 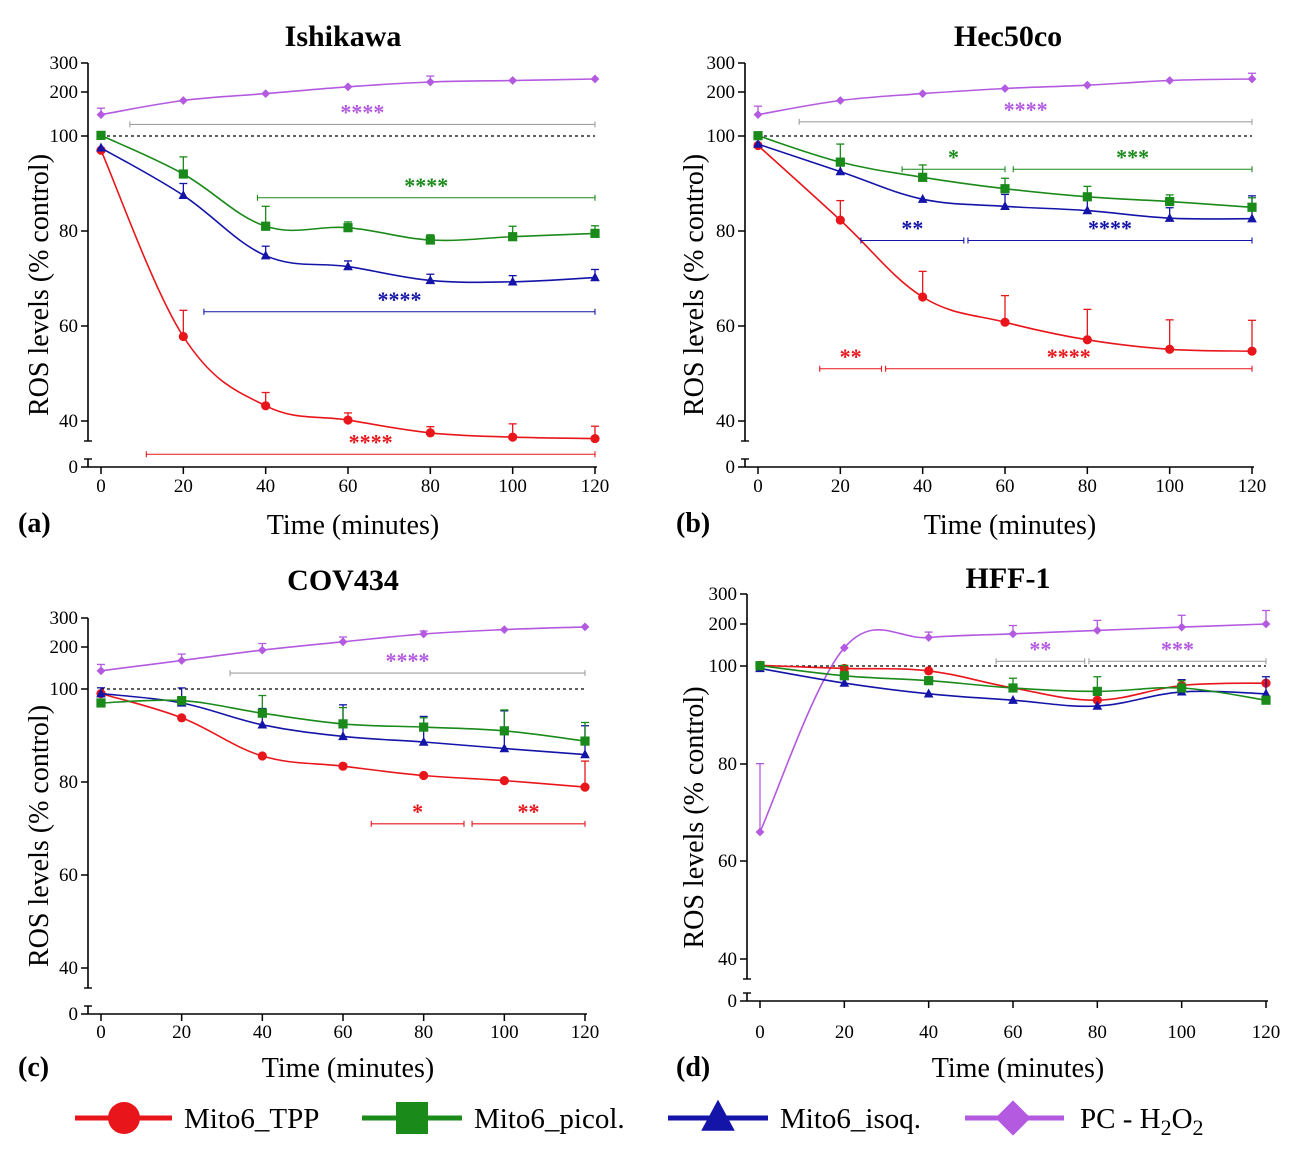 I want to click on legend-label-subscript: 2, so click(x=1198, y=1127).